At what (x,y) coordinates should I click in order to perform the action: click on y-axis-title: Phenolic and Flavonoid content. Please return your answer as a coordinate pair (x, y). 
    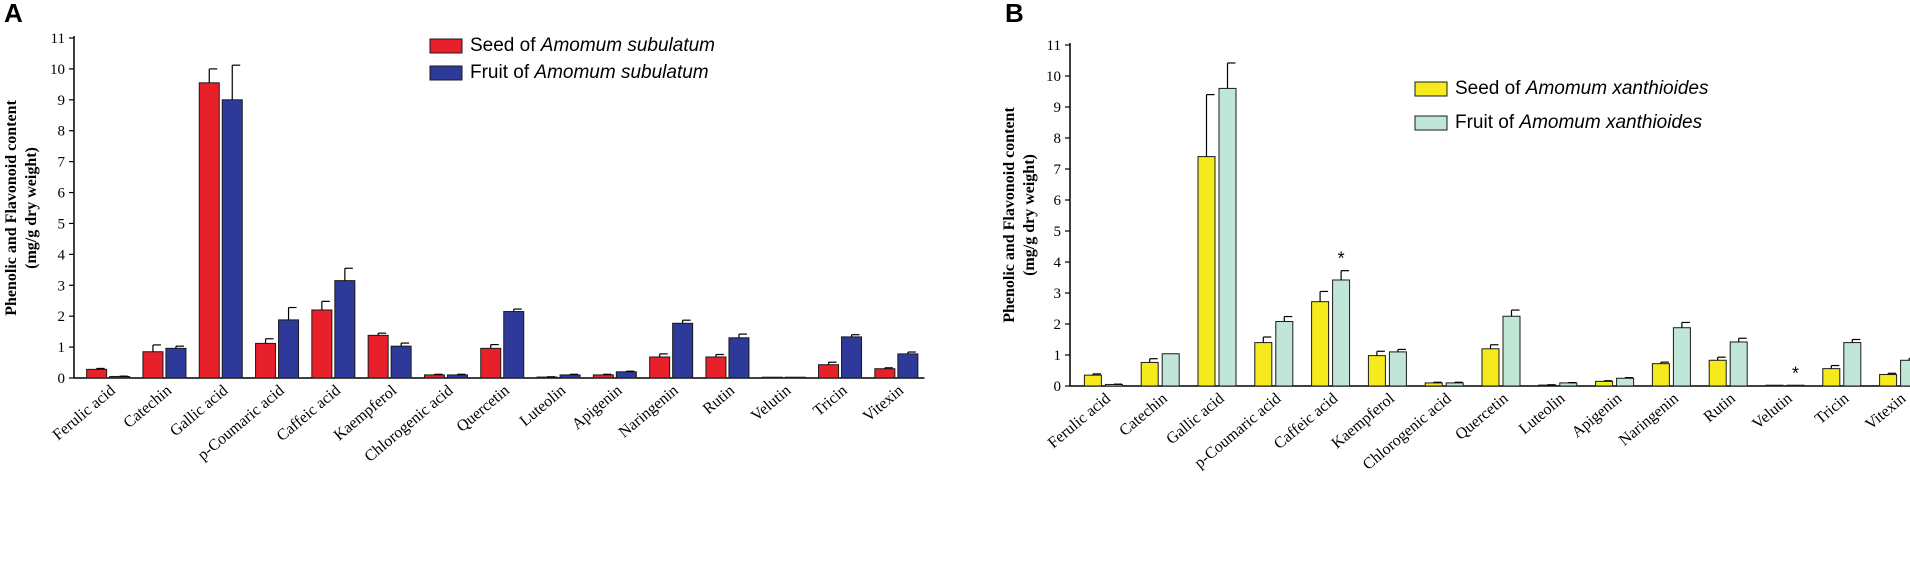
    Looking at the image, I should click on (11, 208).